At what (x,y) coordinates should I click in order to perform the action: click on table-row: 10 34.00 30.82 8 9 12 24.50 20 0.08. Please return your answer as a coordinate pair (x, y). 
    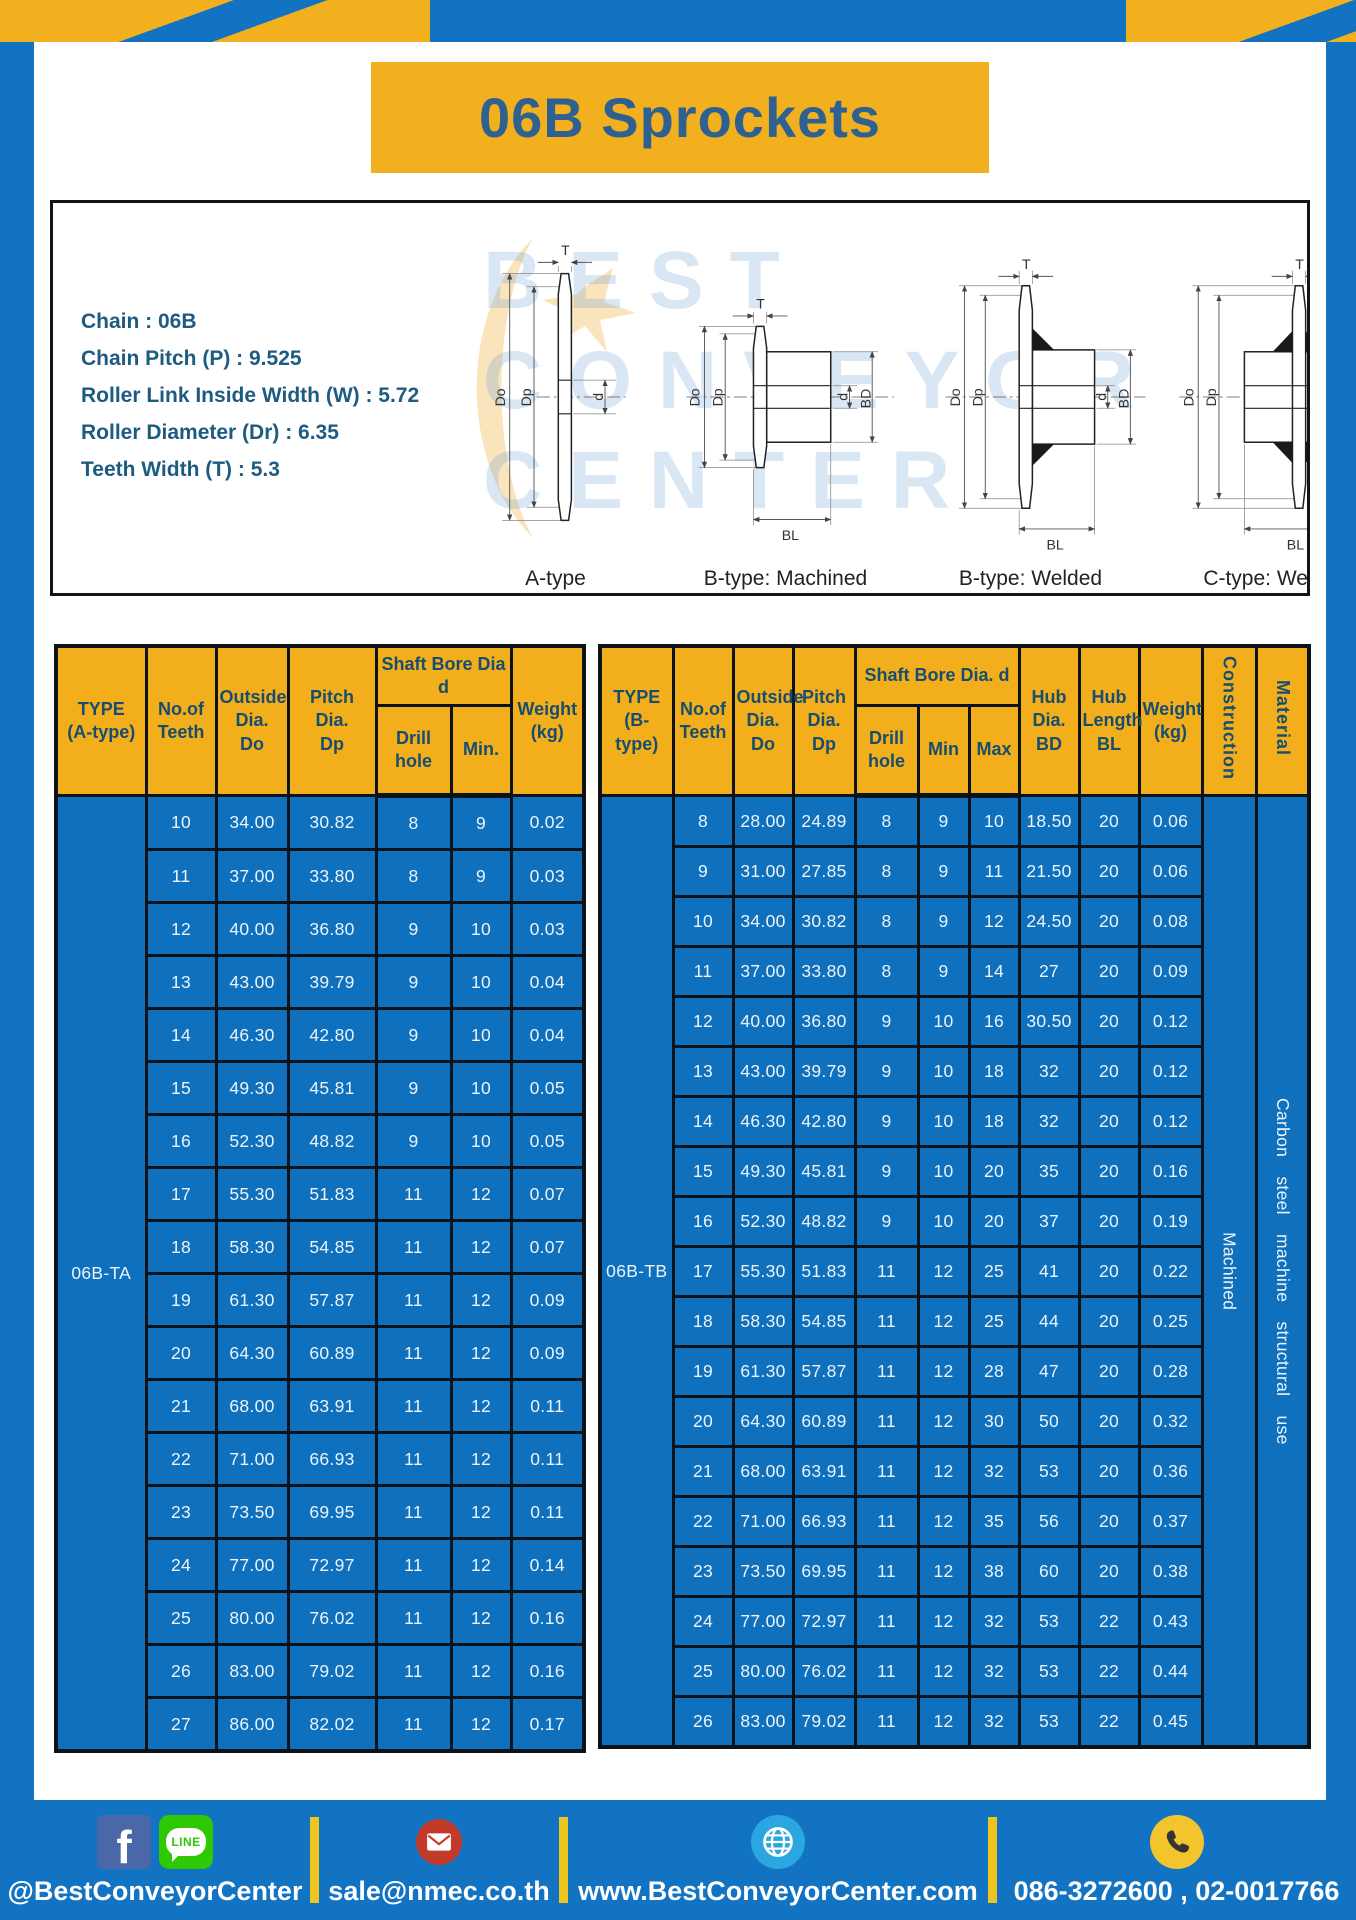
    Looking at the image, I should click on (954, 921).